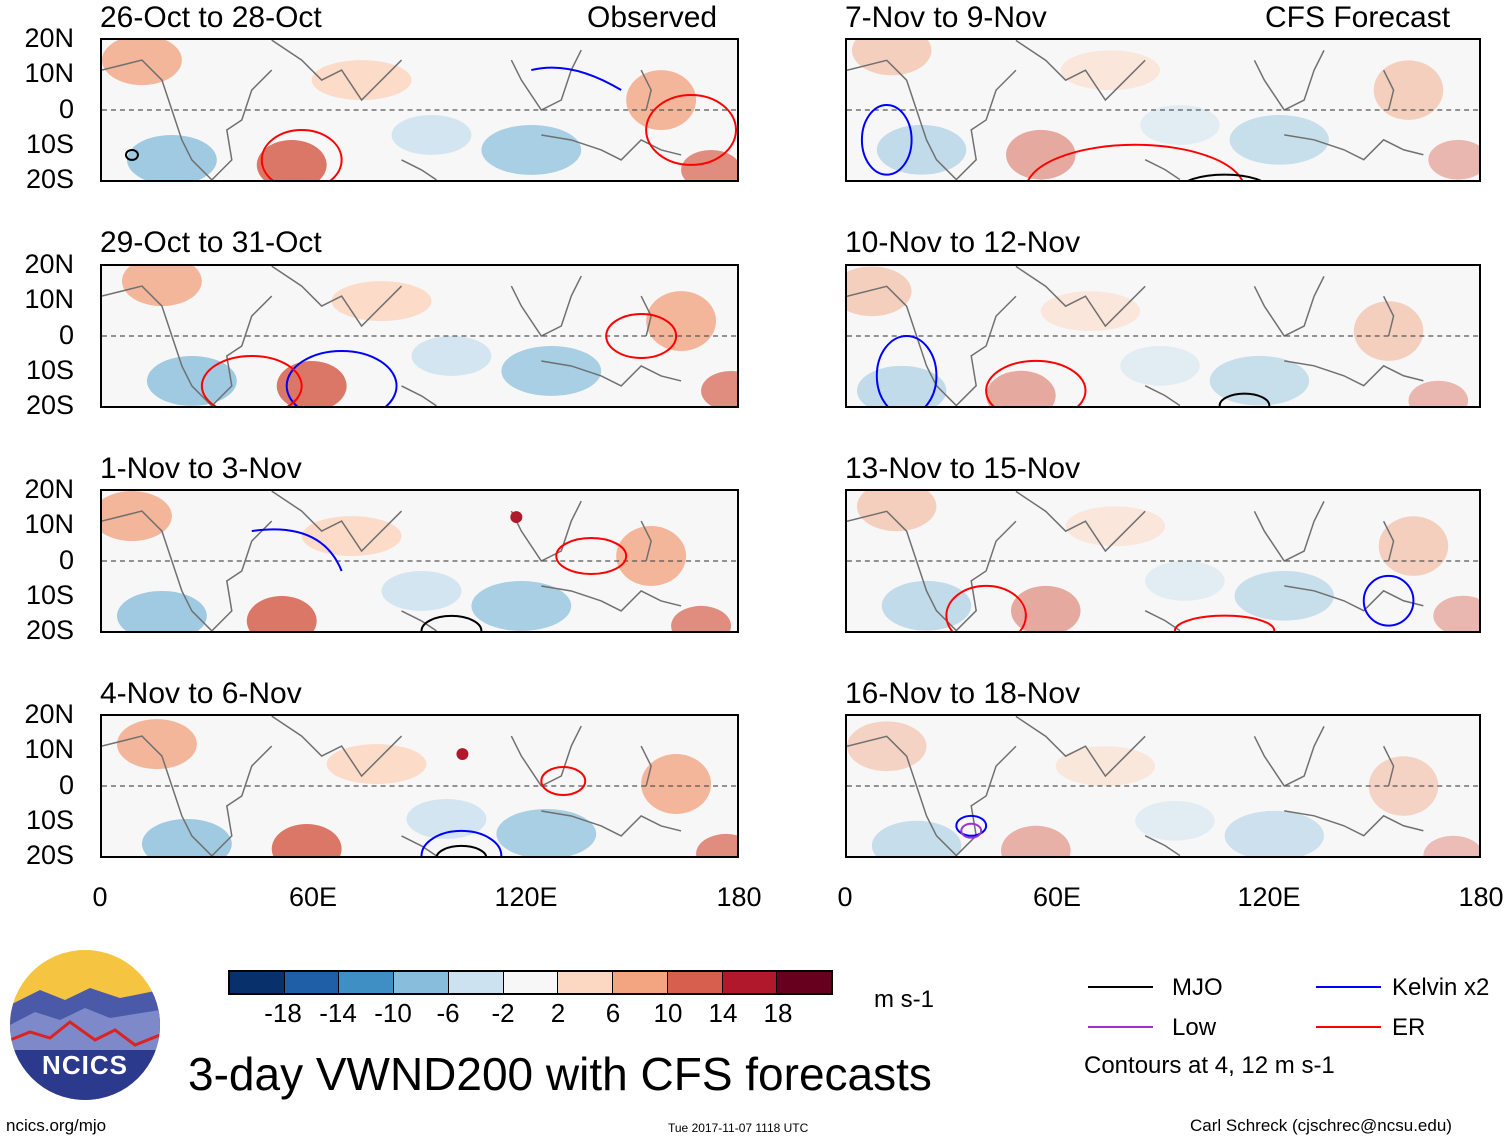 Image resolution: width=1510 pixels, height=1142 pixels. What do you see at coordinates (85, 1065) in the screenshot?
I see `logo-text: NCICS` at bounding box center [85, 1065].